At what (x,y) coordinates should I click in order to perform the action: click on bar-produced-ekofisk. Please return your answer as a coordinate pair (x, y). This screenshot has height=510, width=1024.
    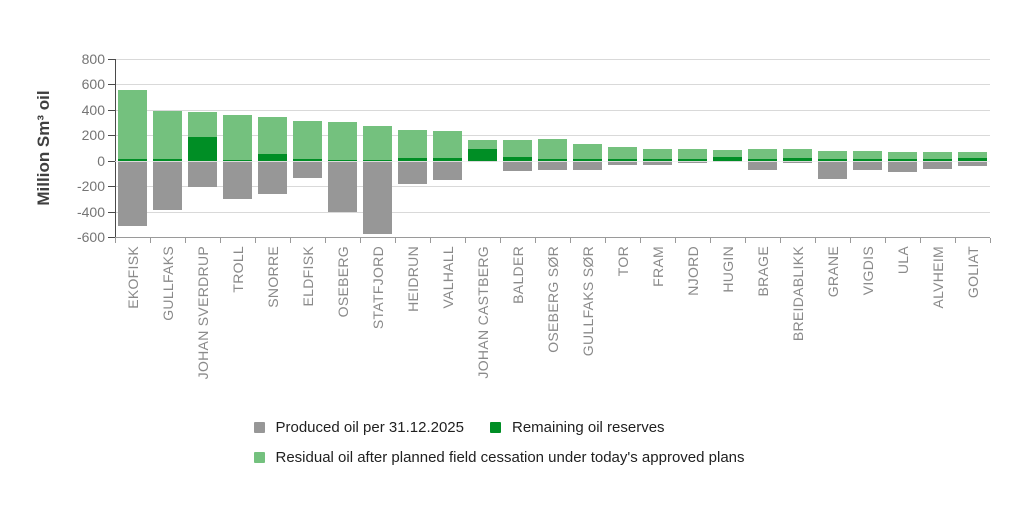
    Looking at the image, I should click on (132, 193).